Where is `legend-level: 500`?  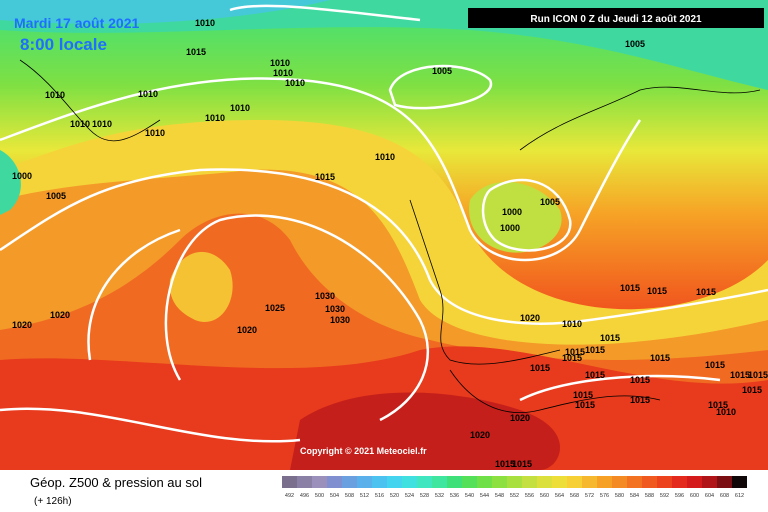 legend-level: 500 is located at coordinates (319, 496).